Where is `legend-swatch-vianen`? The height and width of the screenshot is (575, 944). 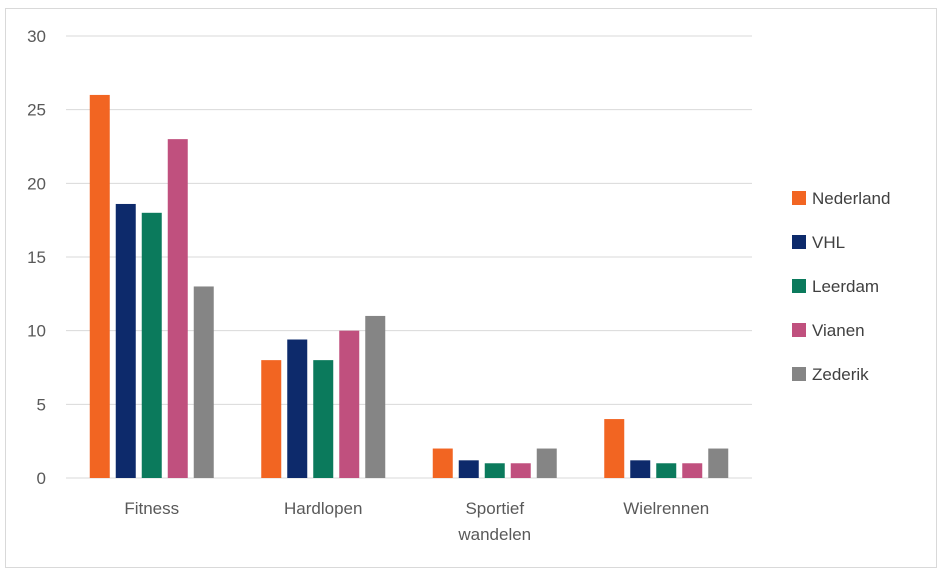 legend-swatch-vianen is located at coordinates (799, 330).